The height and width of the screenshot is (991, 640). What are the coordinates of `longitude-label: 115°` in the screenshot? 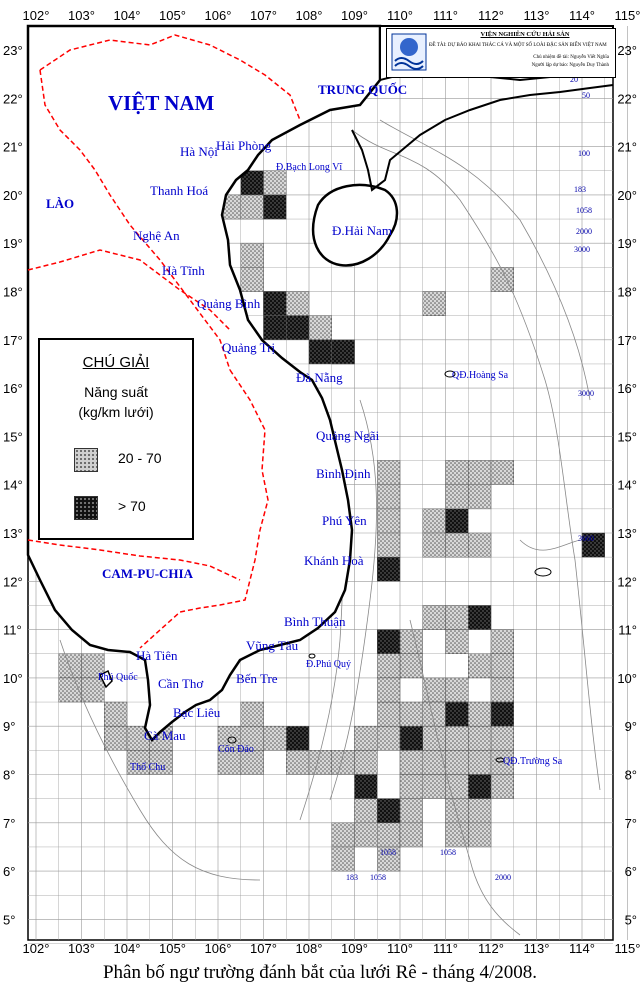 It's located at (627, 15).